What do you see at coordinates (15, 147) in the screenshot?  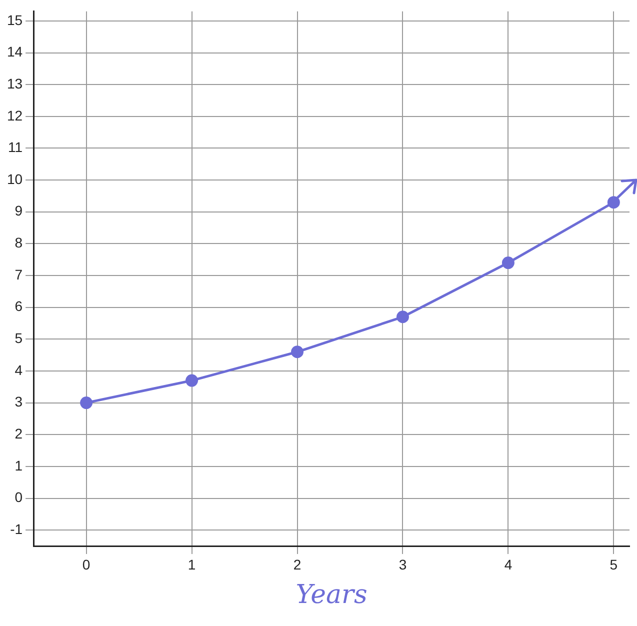 I see `y-tick-label: 11` at bounding box center [15, 147].